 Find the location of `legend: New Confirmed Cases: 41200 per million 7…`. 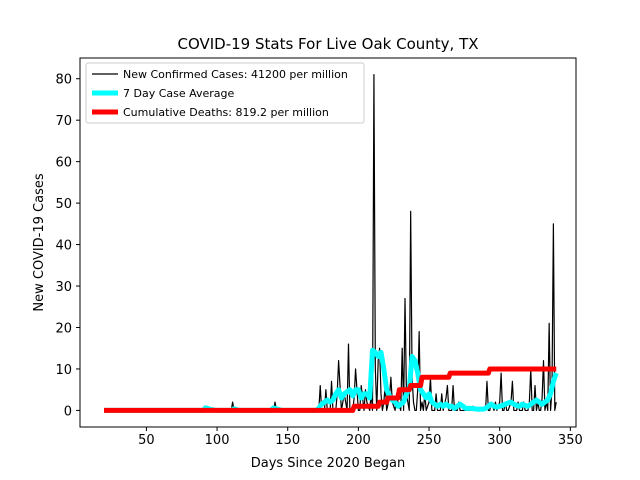

legend: New Confirmed Cases: 41200 per million 7… is located at coordinates (225, 93).